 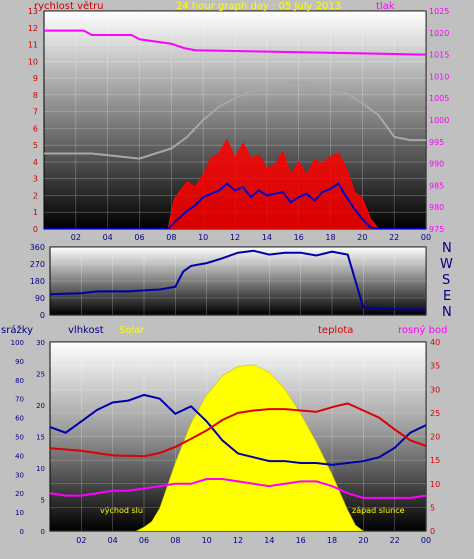 I want to click on temperature-tick-label: 30, so click(x=435, y=389).